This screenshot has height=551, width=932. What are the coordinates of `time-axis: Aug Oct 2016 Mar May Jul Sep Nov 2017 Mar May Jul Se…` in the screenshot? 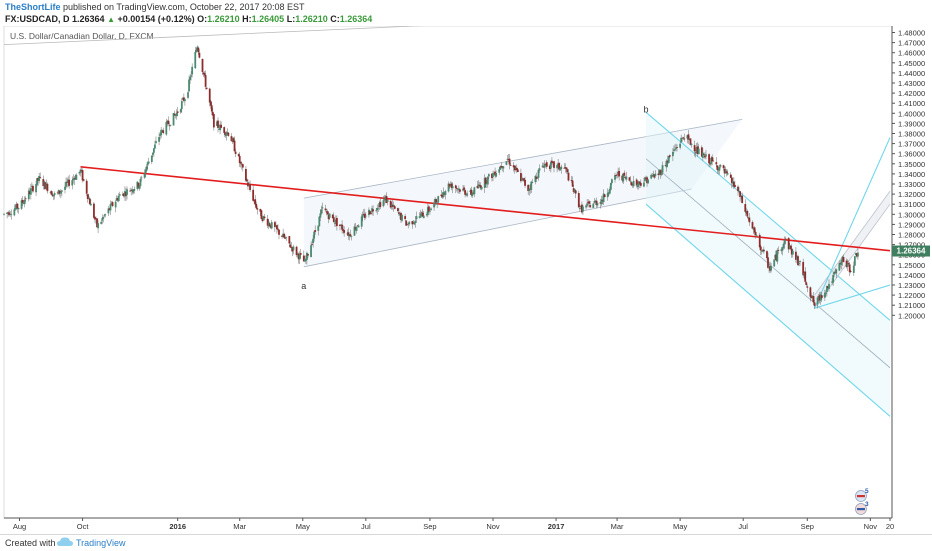 It's located at (449, 524).